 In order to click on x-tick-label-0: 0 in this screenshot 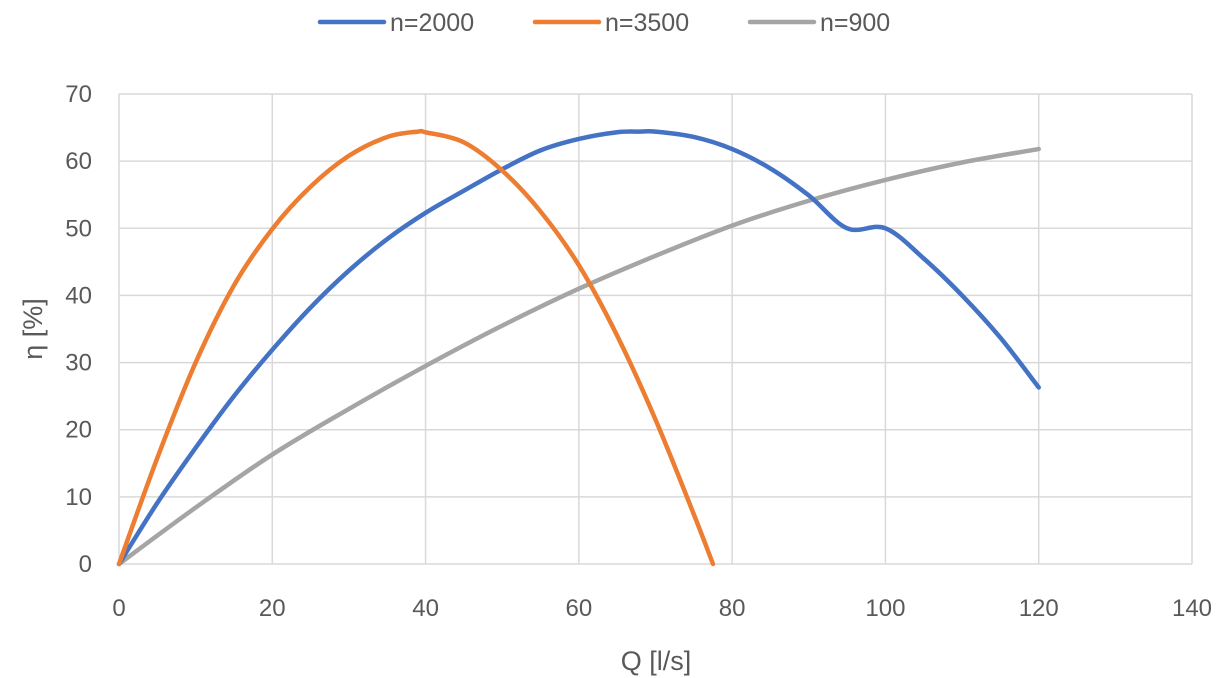, I will do `click(118, 608)`.